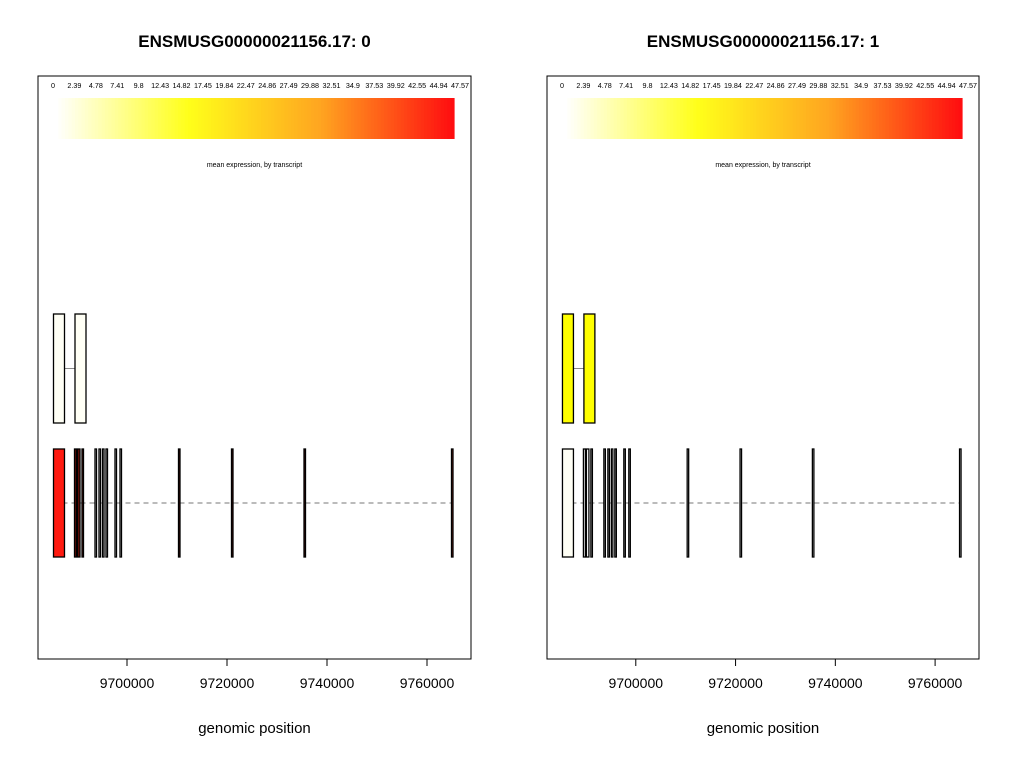  I want to click on colorbar-tick-label: 7.41, so click(117, 85).